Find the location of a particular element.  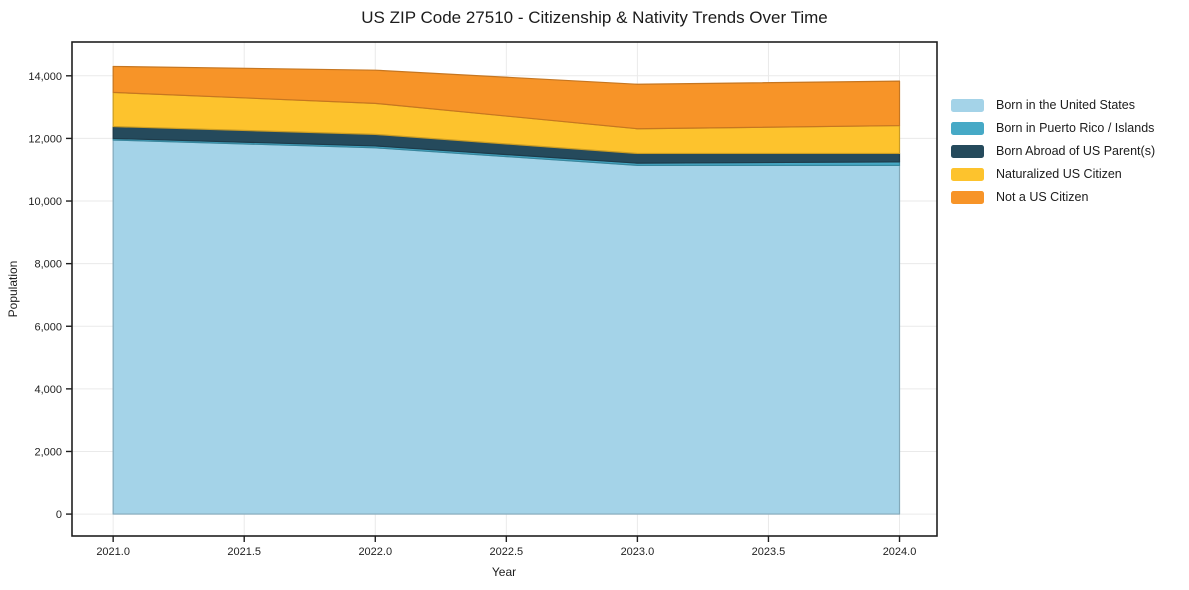

legend-item: Not a US Citizen is located at coordinates (1053, 197).